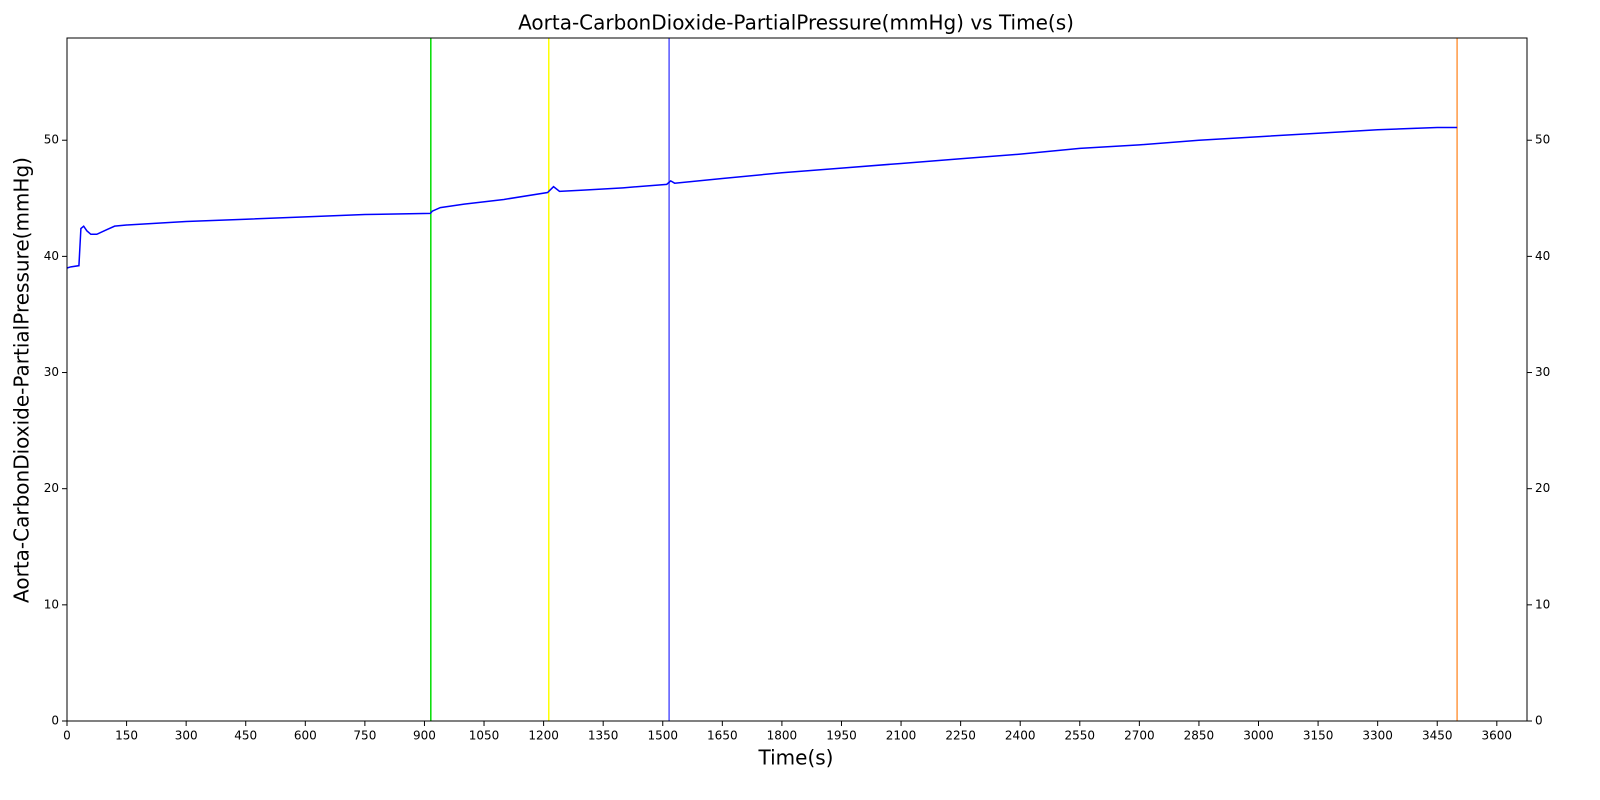 The height and width of the screenshot is (800, 1600). What do you see at coordinates (51, 604) in the screenshot?
I see `y-tick-label: 10` at bounding box center [51, 604].